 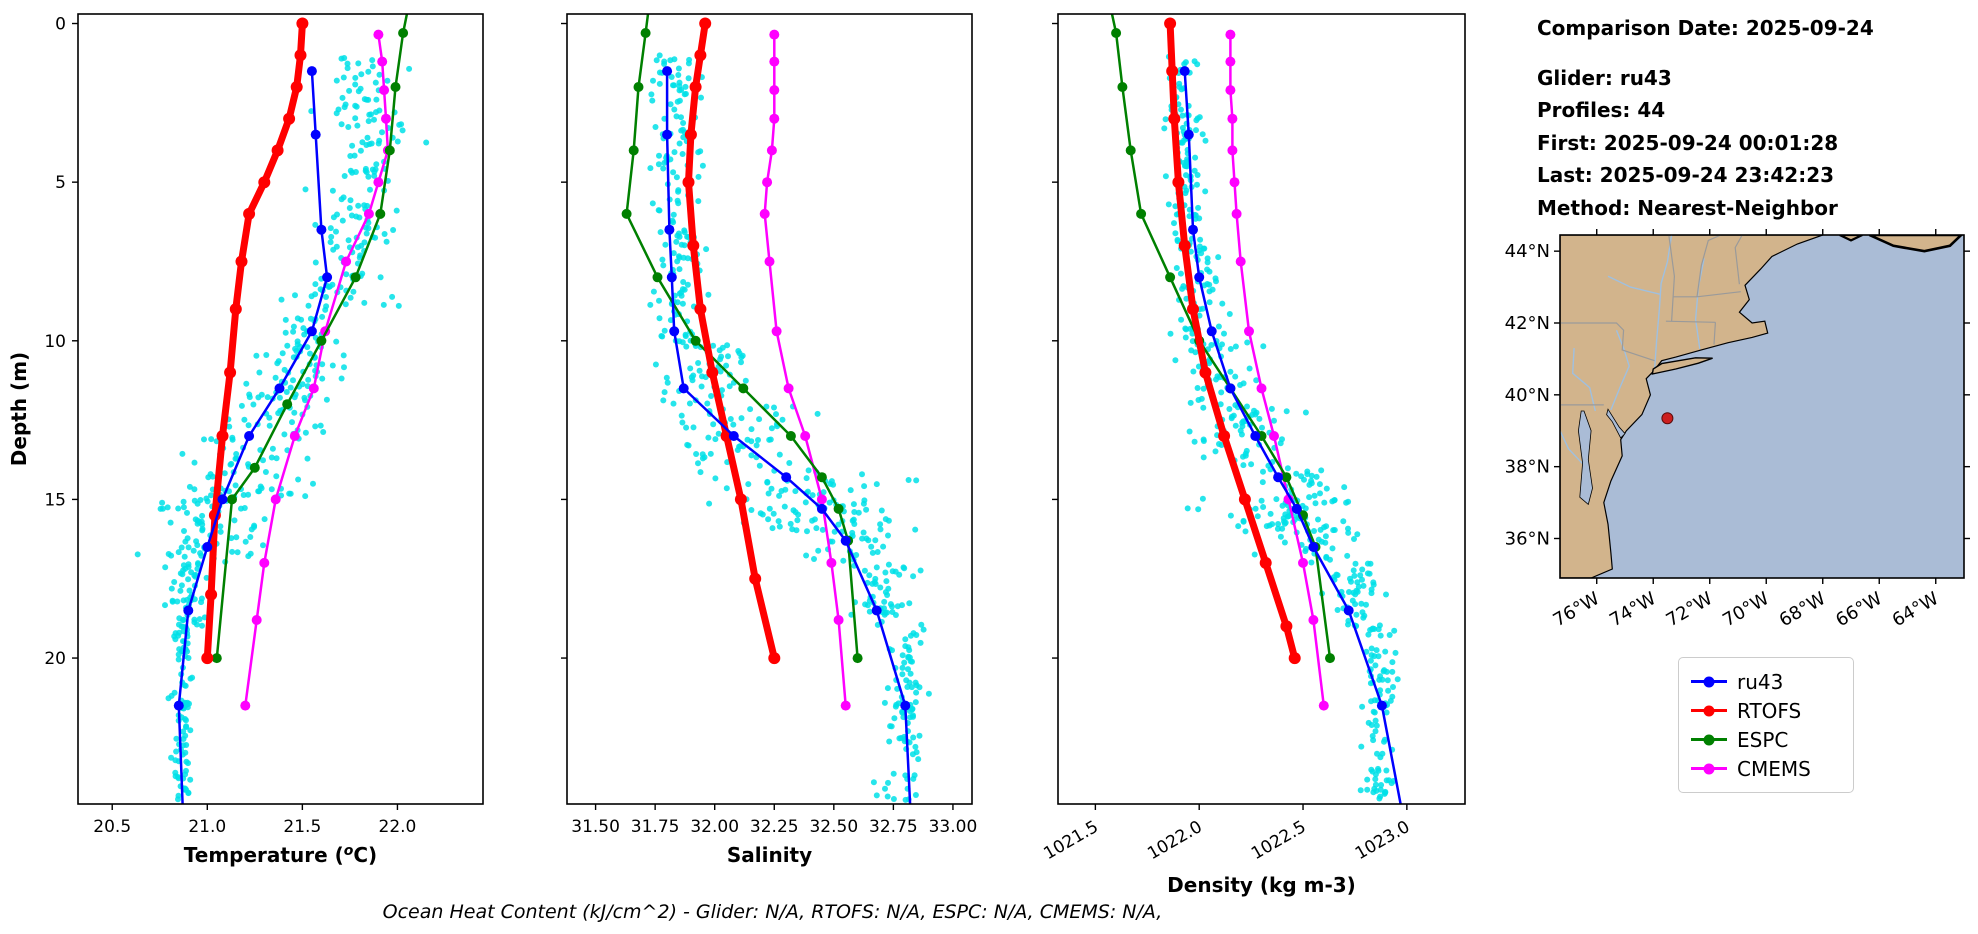 I want to click on legend-label-rtofs: RTOFS, so click(x=1769, y=710).